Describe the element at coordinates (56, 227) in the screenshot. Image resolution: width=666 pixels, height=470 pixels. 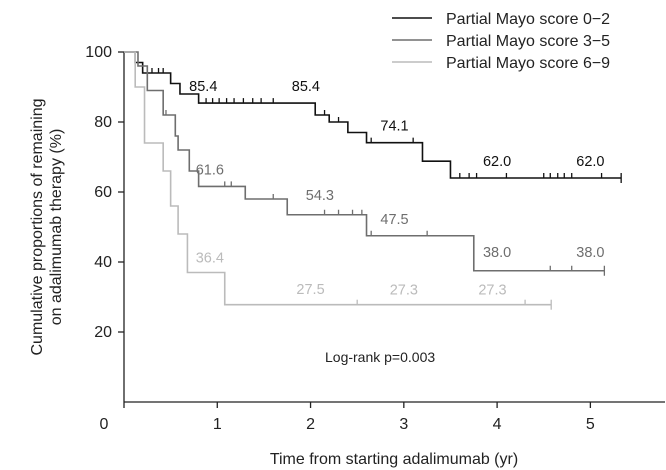
I see `y-axis-title-line: on adalimumab therapy (%)` at that location.